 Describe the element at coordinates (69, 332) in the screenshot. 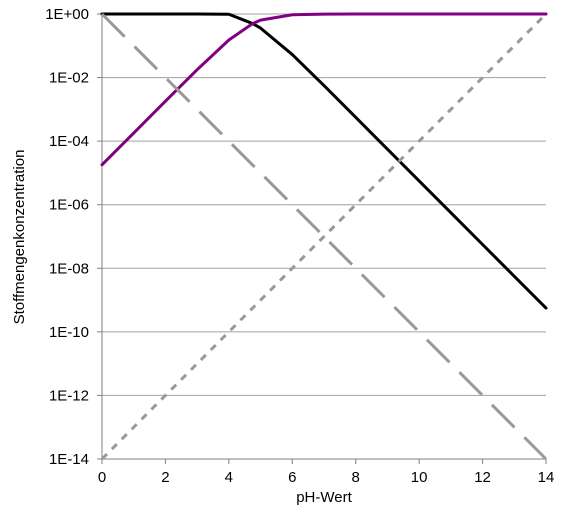

I see `y-tick-label: 1E-10` at that location.